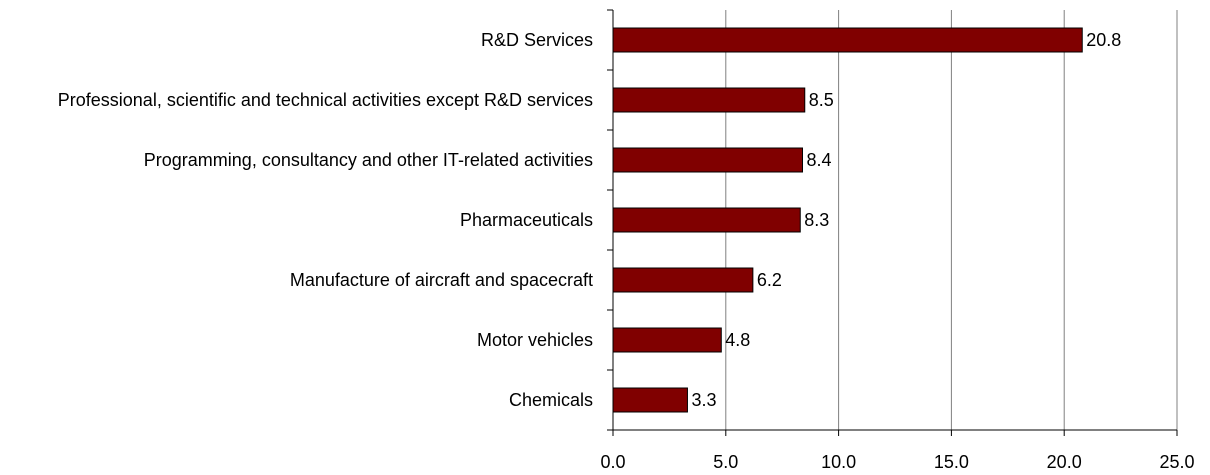  Describe the element at coordinates (526, 220) in the screenshot. I see `category-text: Pharmaceuticals` at that location.